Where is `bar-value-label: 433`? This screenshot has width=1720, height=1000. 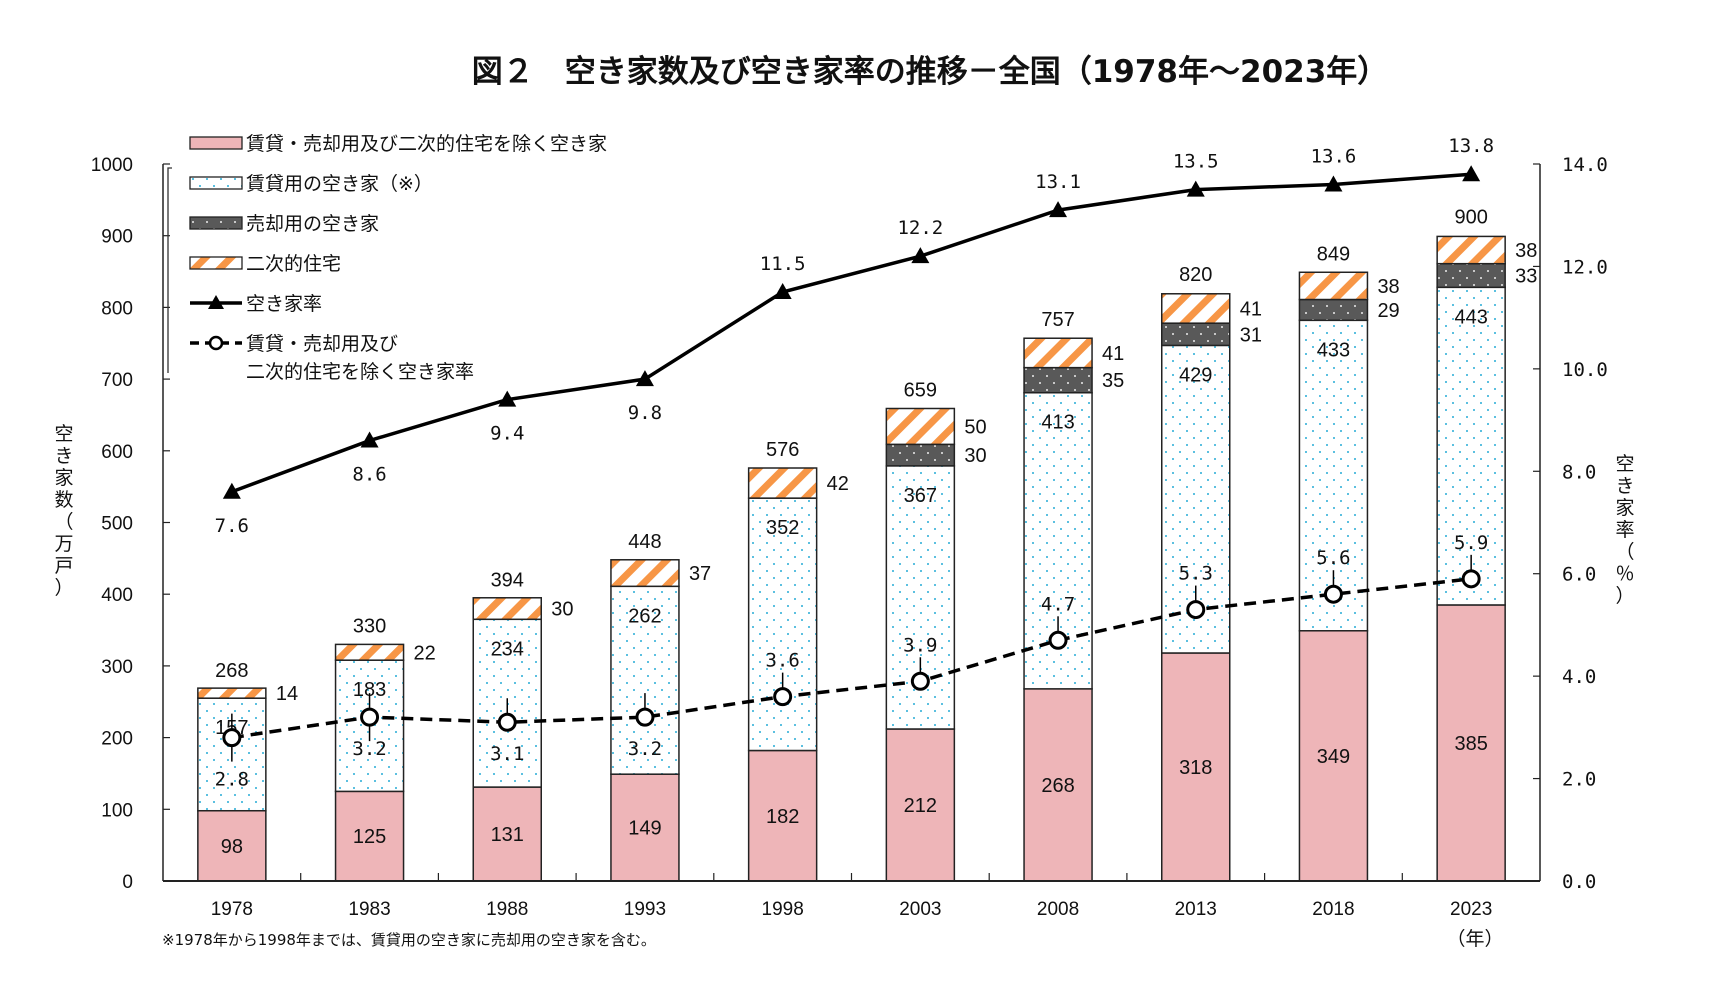
bar-value-label: 433 is located at coordinates (1333, 350).